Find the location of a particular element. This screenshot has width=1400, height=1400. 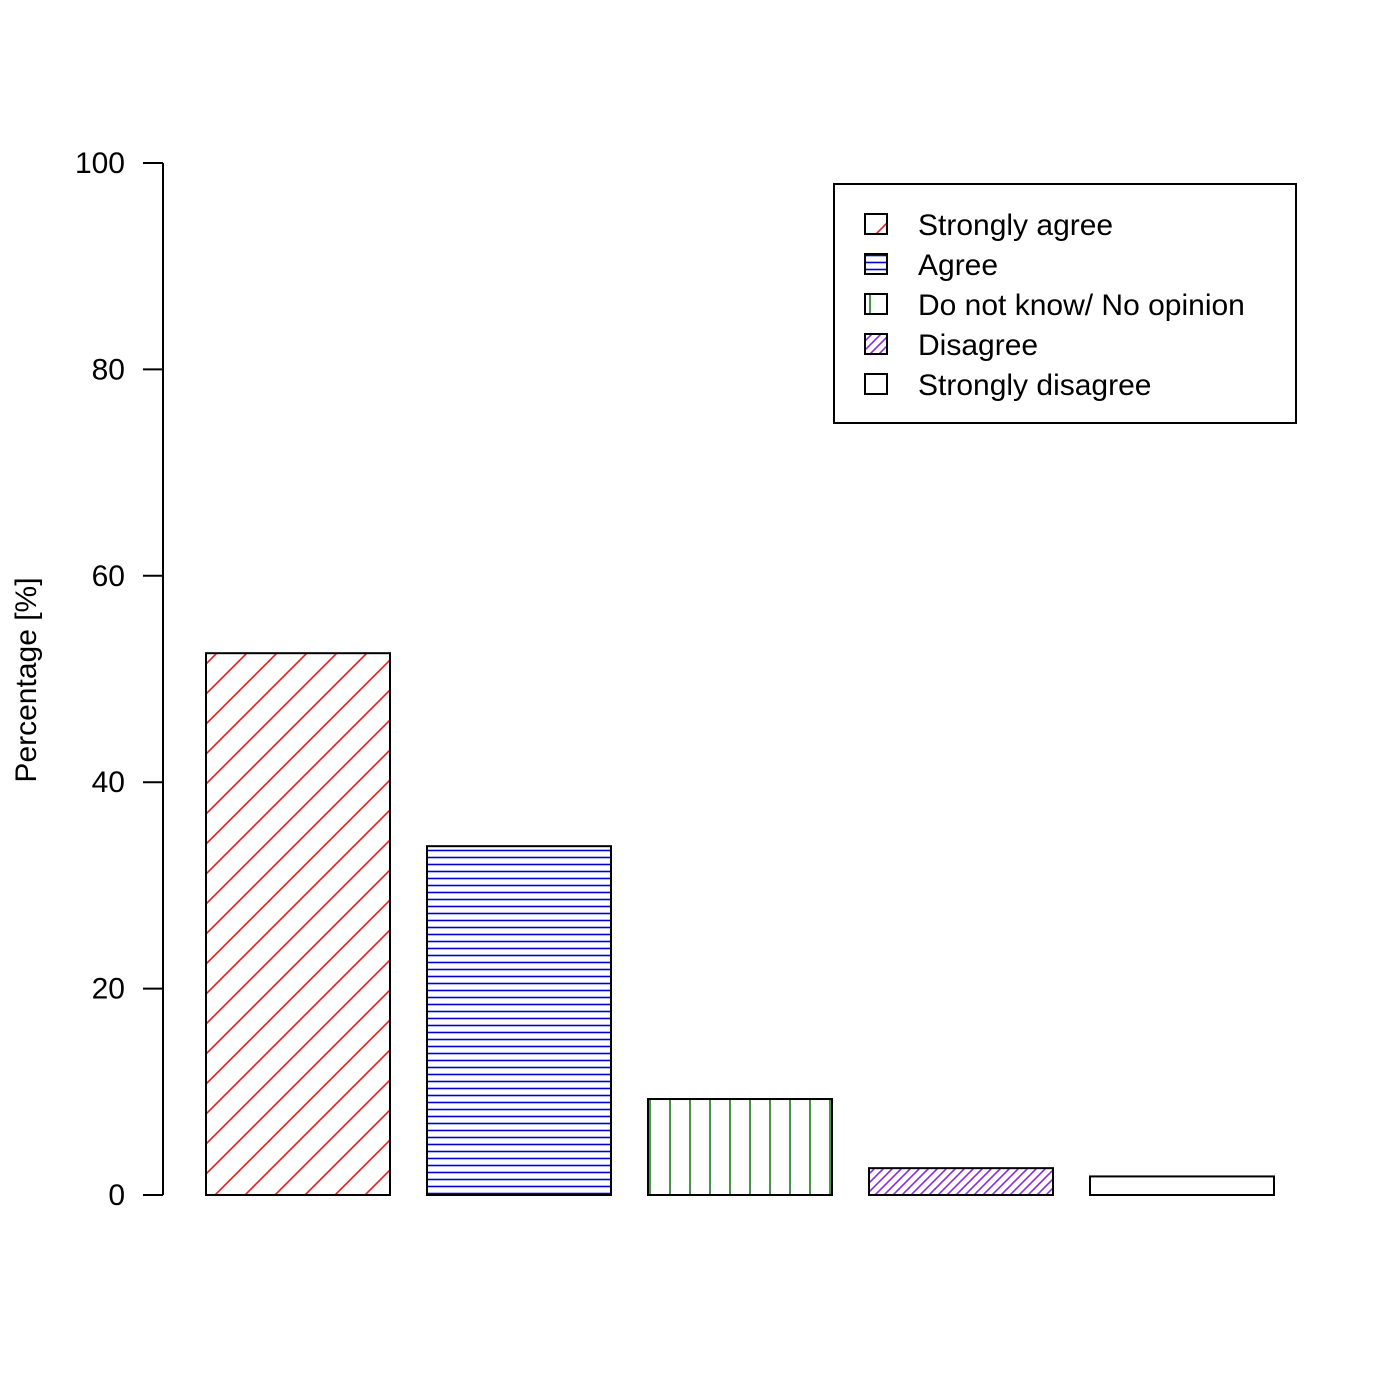

y-tick-label-80: 80 is located at coordinates (108, 369).